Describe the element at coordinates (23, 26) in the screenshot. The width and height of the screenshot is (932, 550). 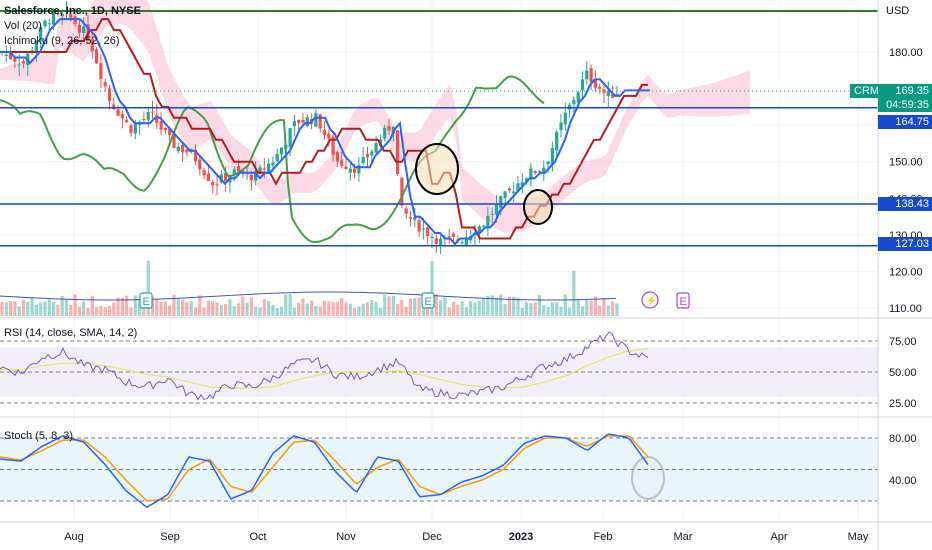
I see `volume-legend: Vol (20)` at that location.